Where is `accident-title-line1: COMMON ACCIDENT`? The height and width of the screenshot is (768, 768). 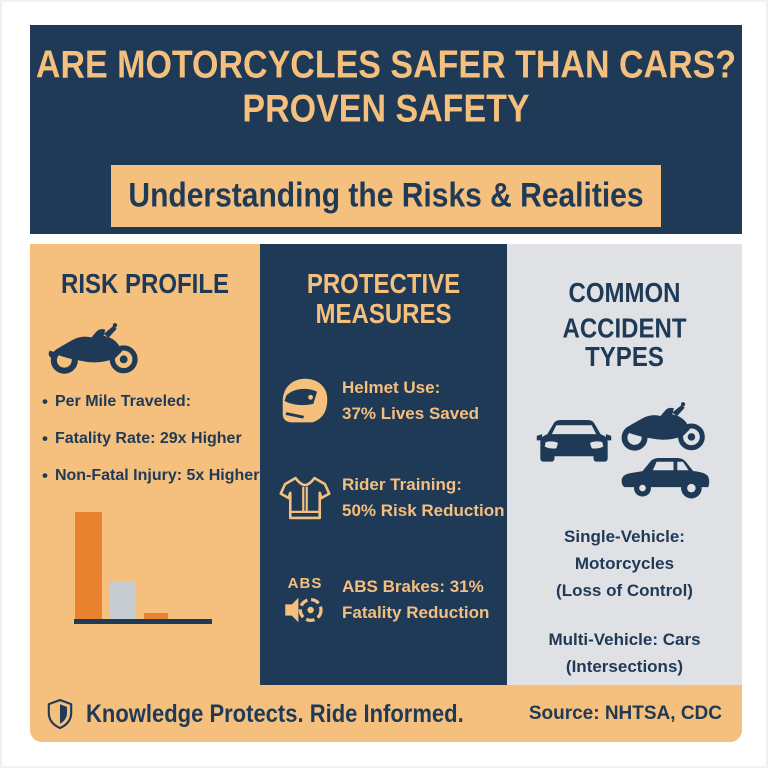
accident-title-line1: COMMON ACCIDENT is located at coordinates (624, 311).